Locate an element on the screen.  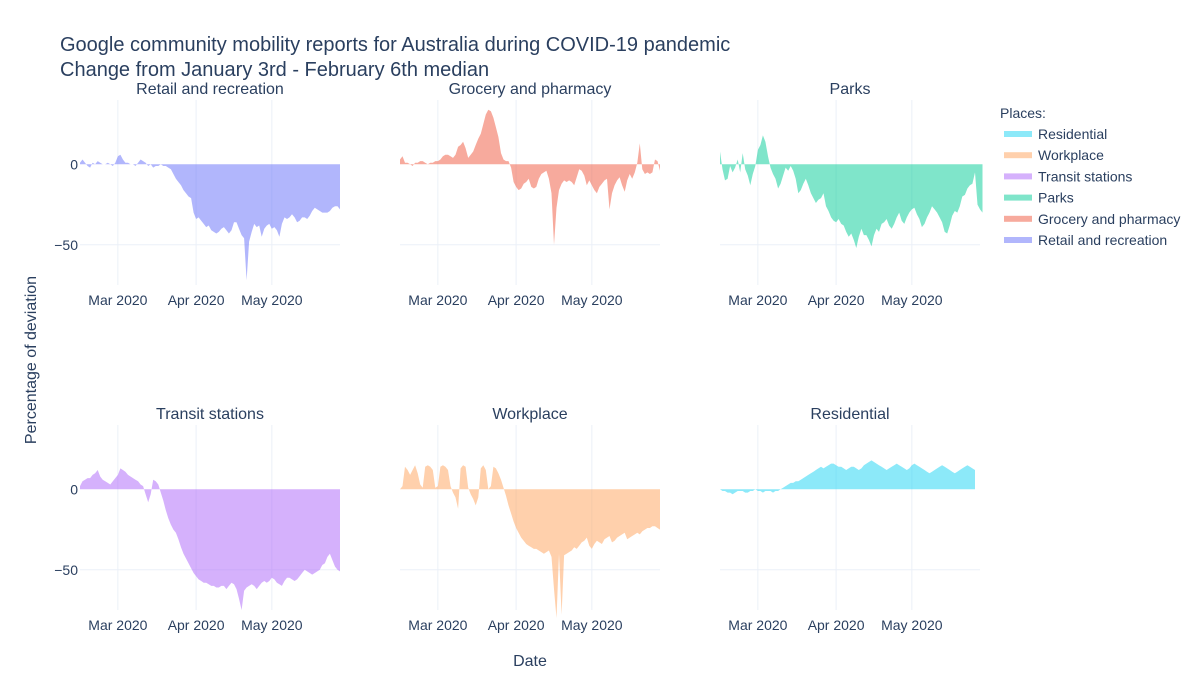
subplot-title: Transit stations is located at coordinates (210, 414).